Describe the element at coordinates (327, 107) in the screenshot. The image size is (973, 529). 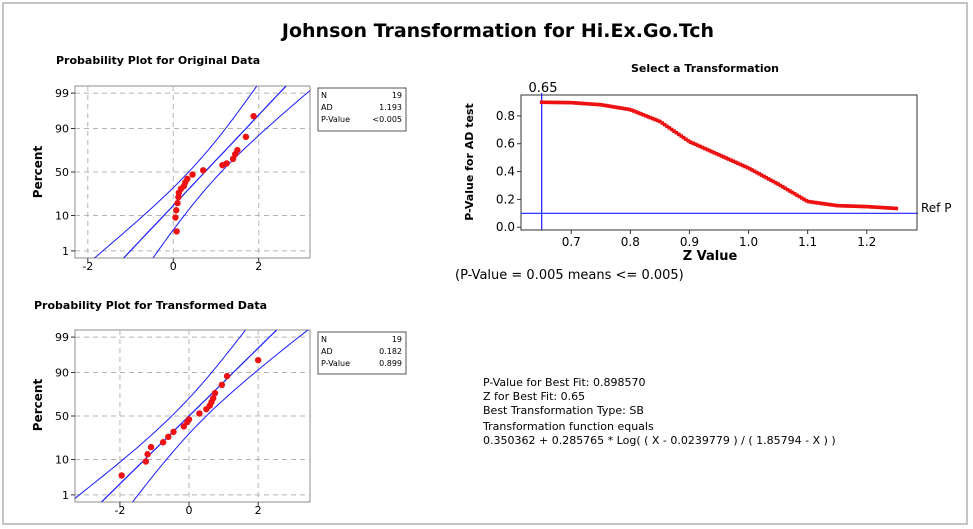
I see `original-stat-label: AD` at that location.